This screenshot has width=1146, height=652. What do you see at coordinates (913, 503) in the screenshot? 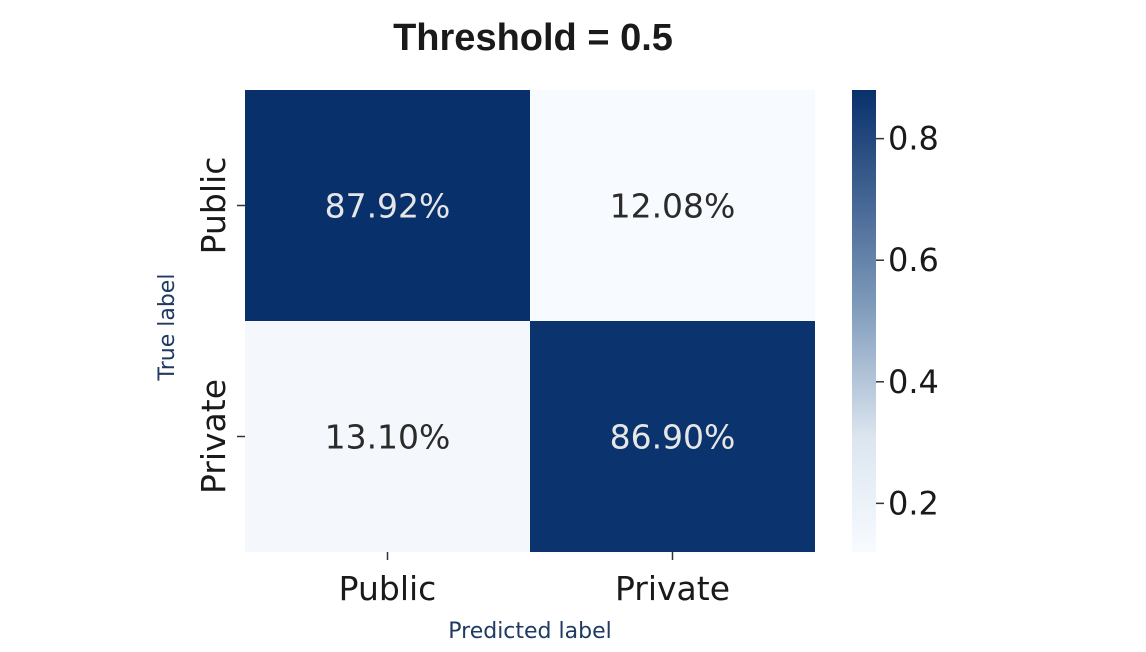
I see `colorbar-tick-label: 0.2` at bounding box center [913, 503].